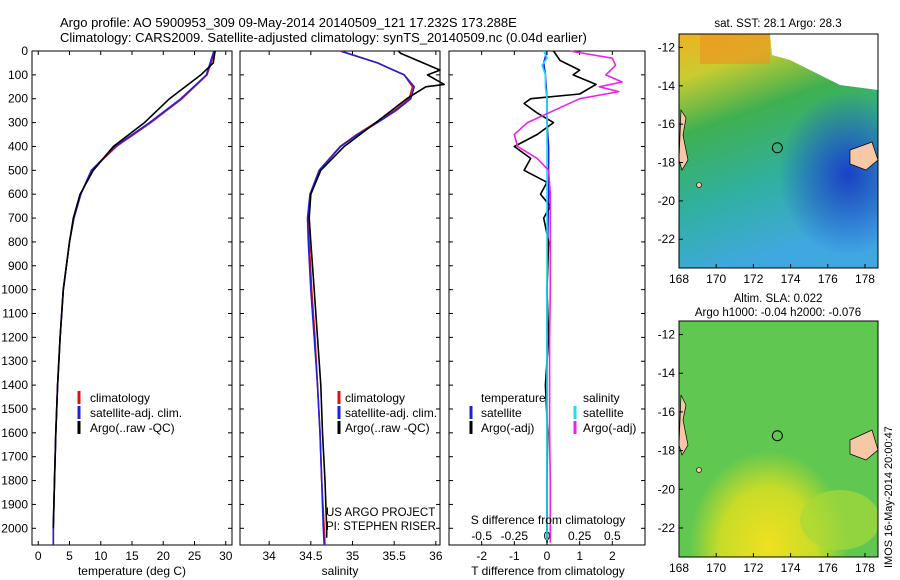 The height and width of the screenshot is (580, 900). I want to click on sst-missing-data, so click(824, 62).